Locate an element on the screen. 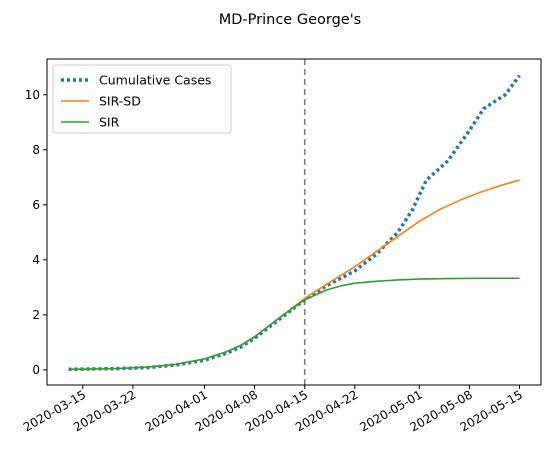 This screenshot has height=456, width=555. chart-title: MD-Prince George's is located at coordinates (290, 20).